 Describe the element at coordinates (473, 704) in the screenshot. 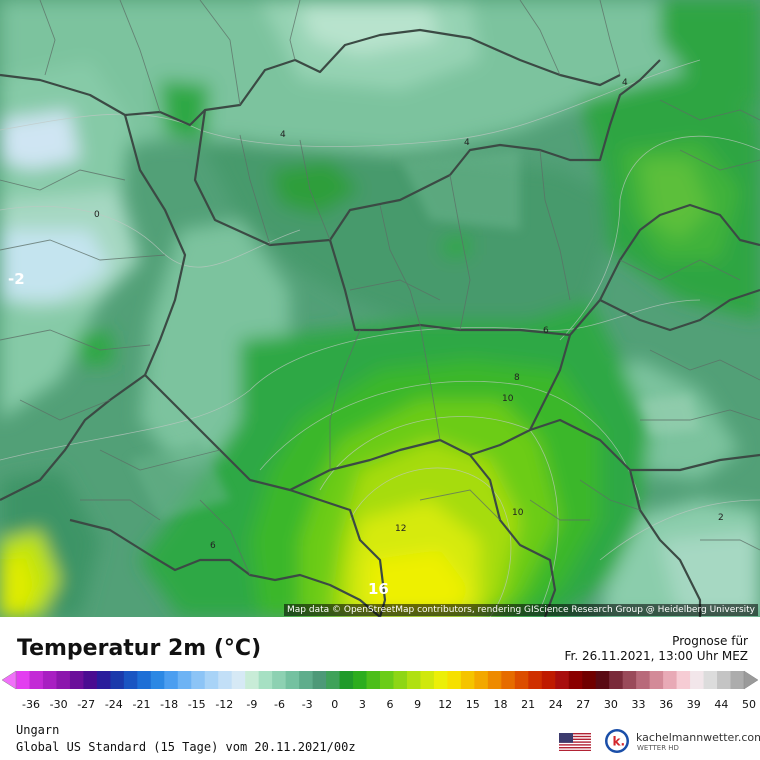

I see `colorbar-tick-label: 15` at that location.